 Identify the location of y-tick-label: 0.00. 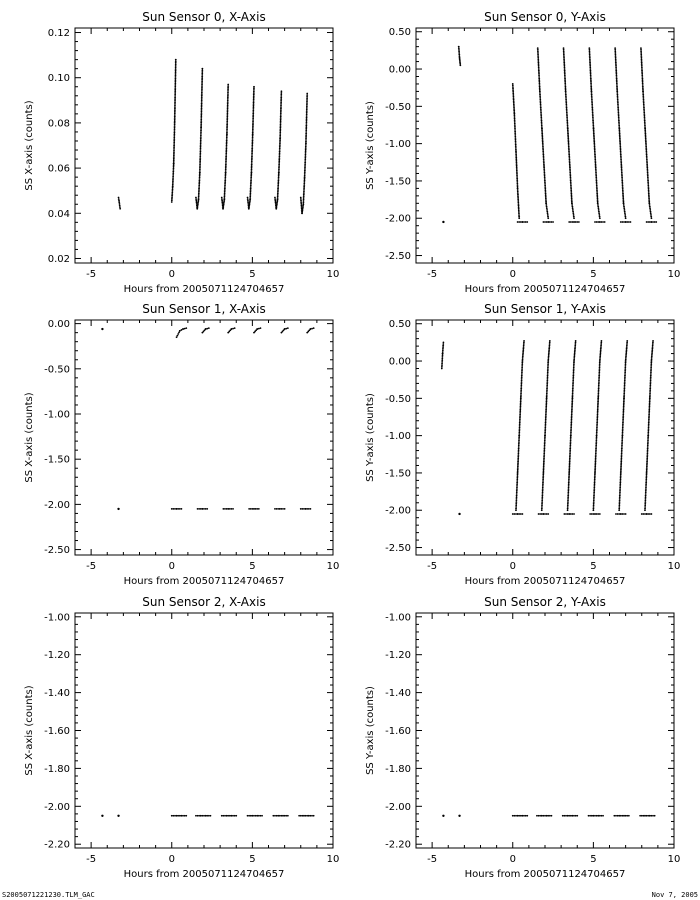
(59, 324).